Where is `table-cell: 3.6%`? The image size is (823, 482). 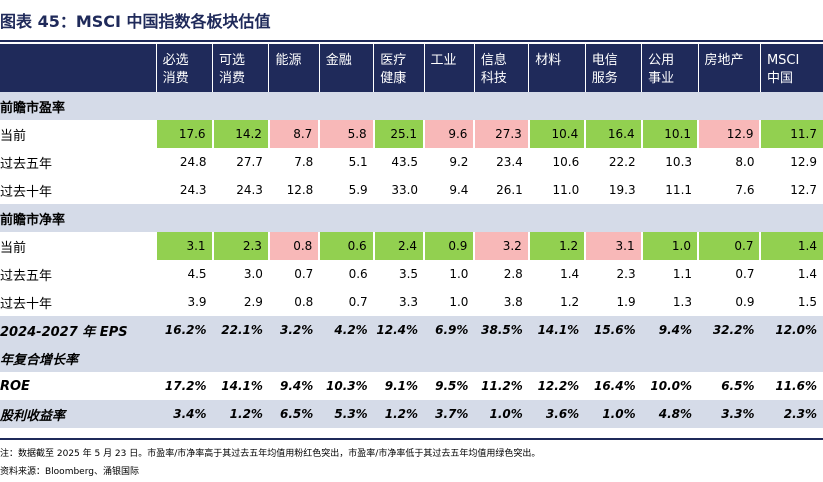
table-cell: 3.6% is located at coordinates (557, 414).